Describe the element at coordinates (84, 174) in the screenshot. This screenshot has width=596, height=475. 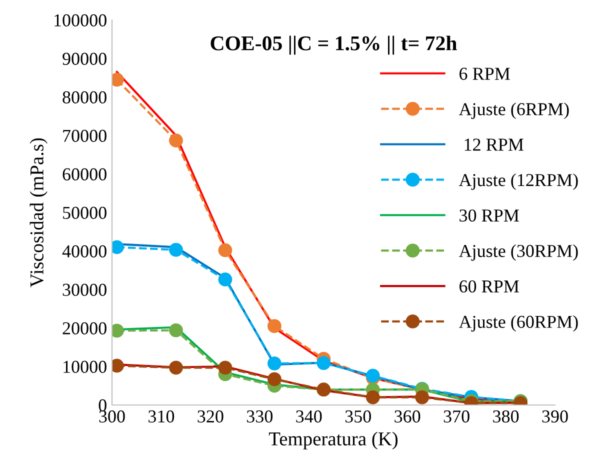
I see `y-tick-label: 60000` at that location.